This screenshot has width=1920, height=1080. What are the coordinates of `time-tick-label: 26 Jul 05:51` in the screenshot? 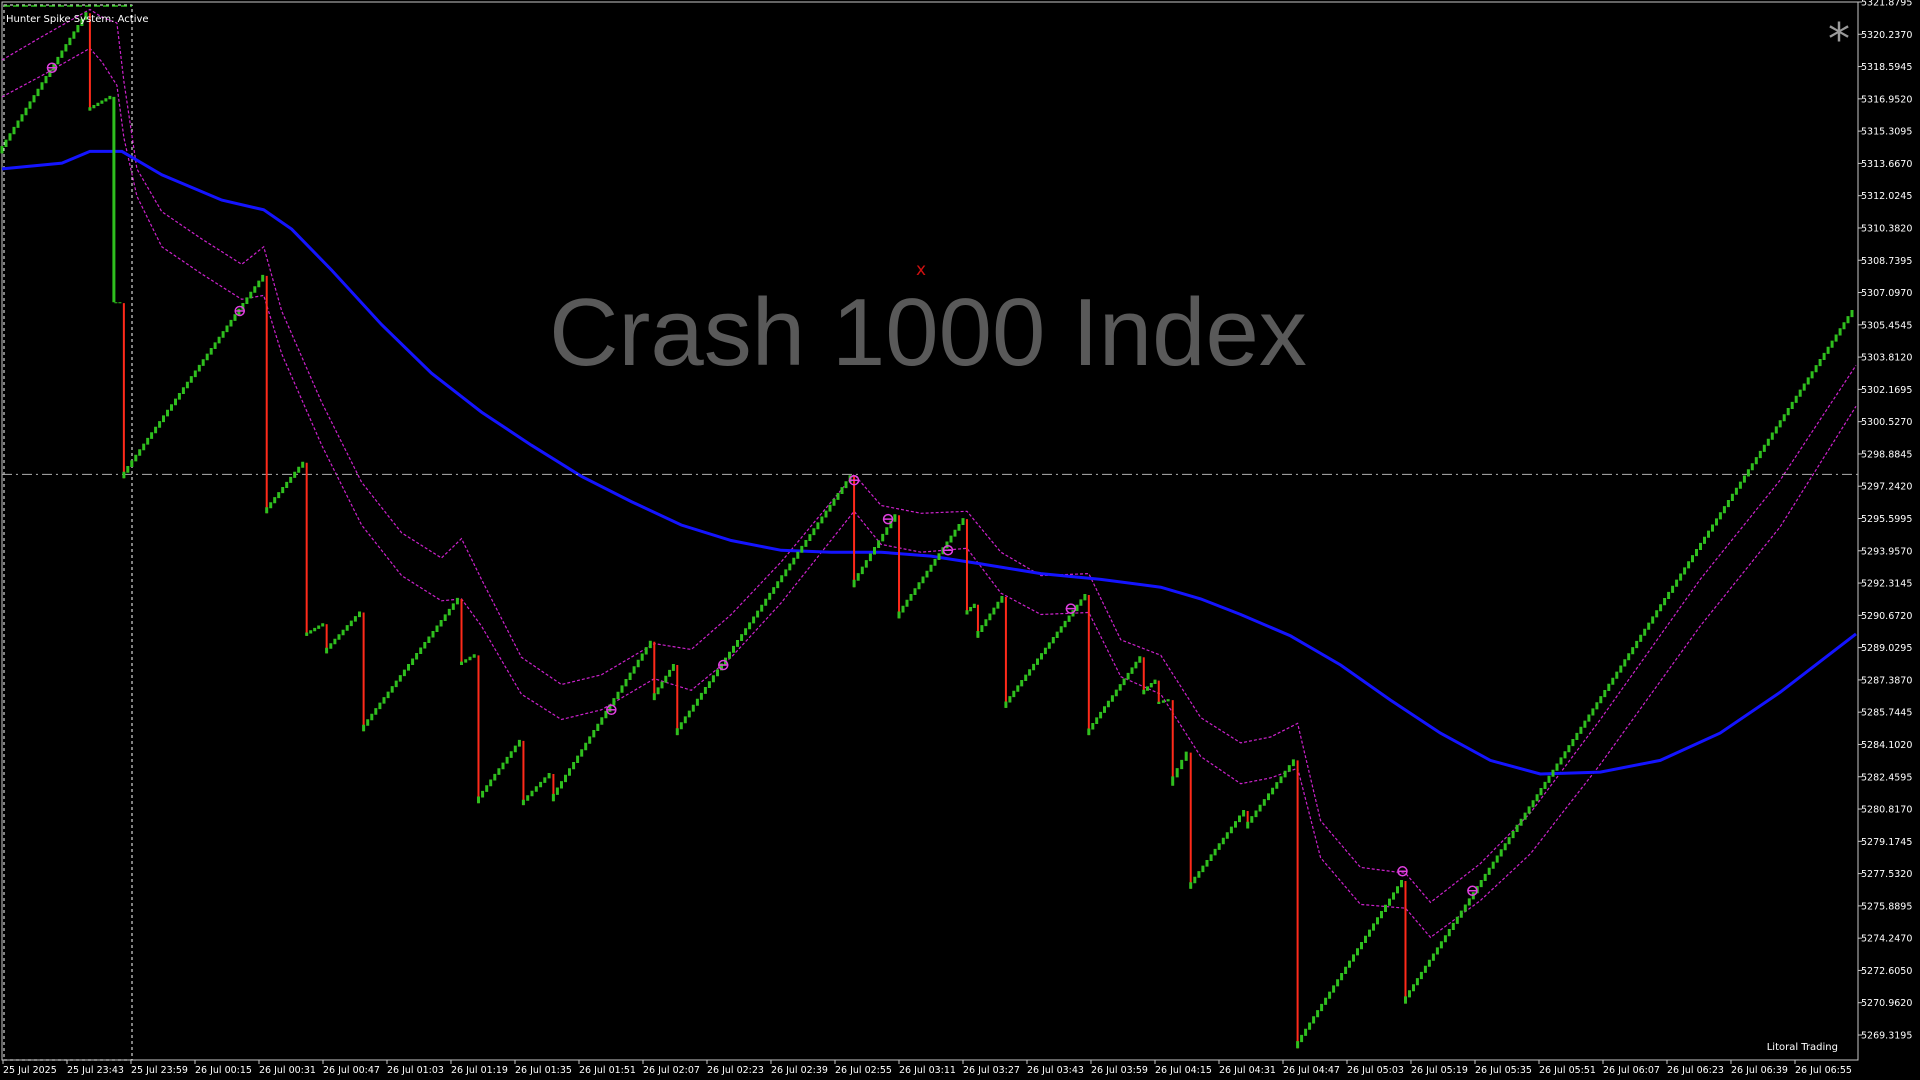 It's located at (1567, 1070).